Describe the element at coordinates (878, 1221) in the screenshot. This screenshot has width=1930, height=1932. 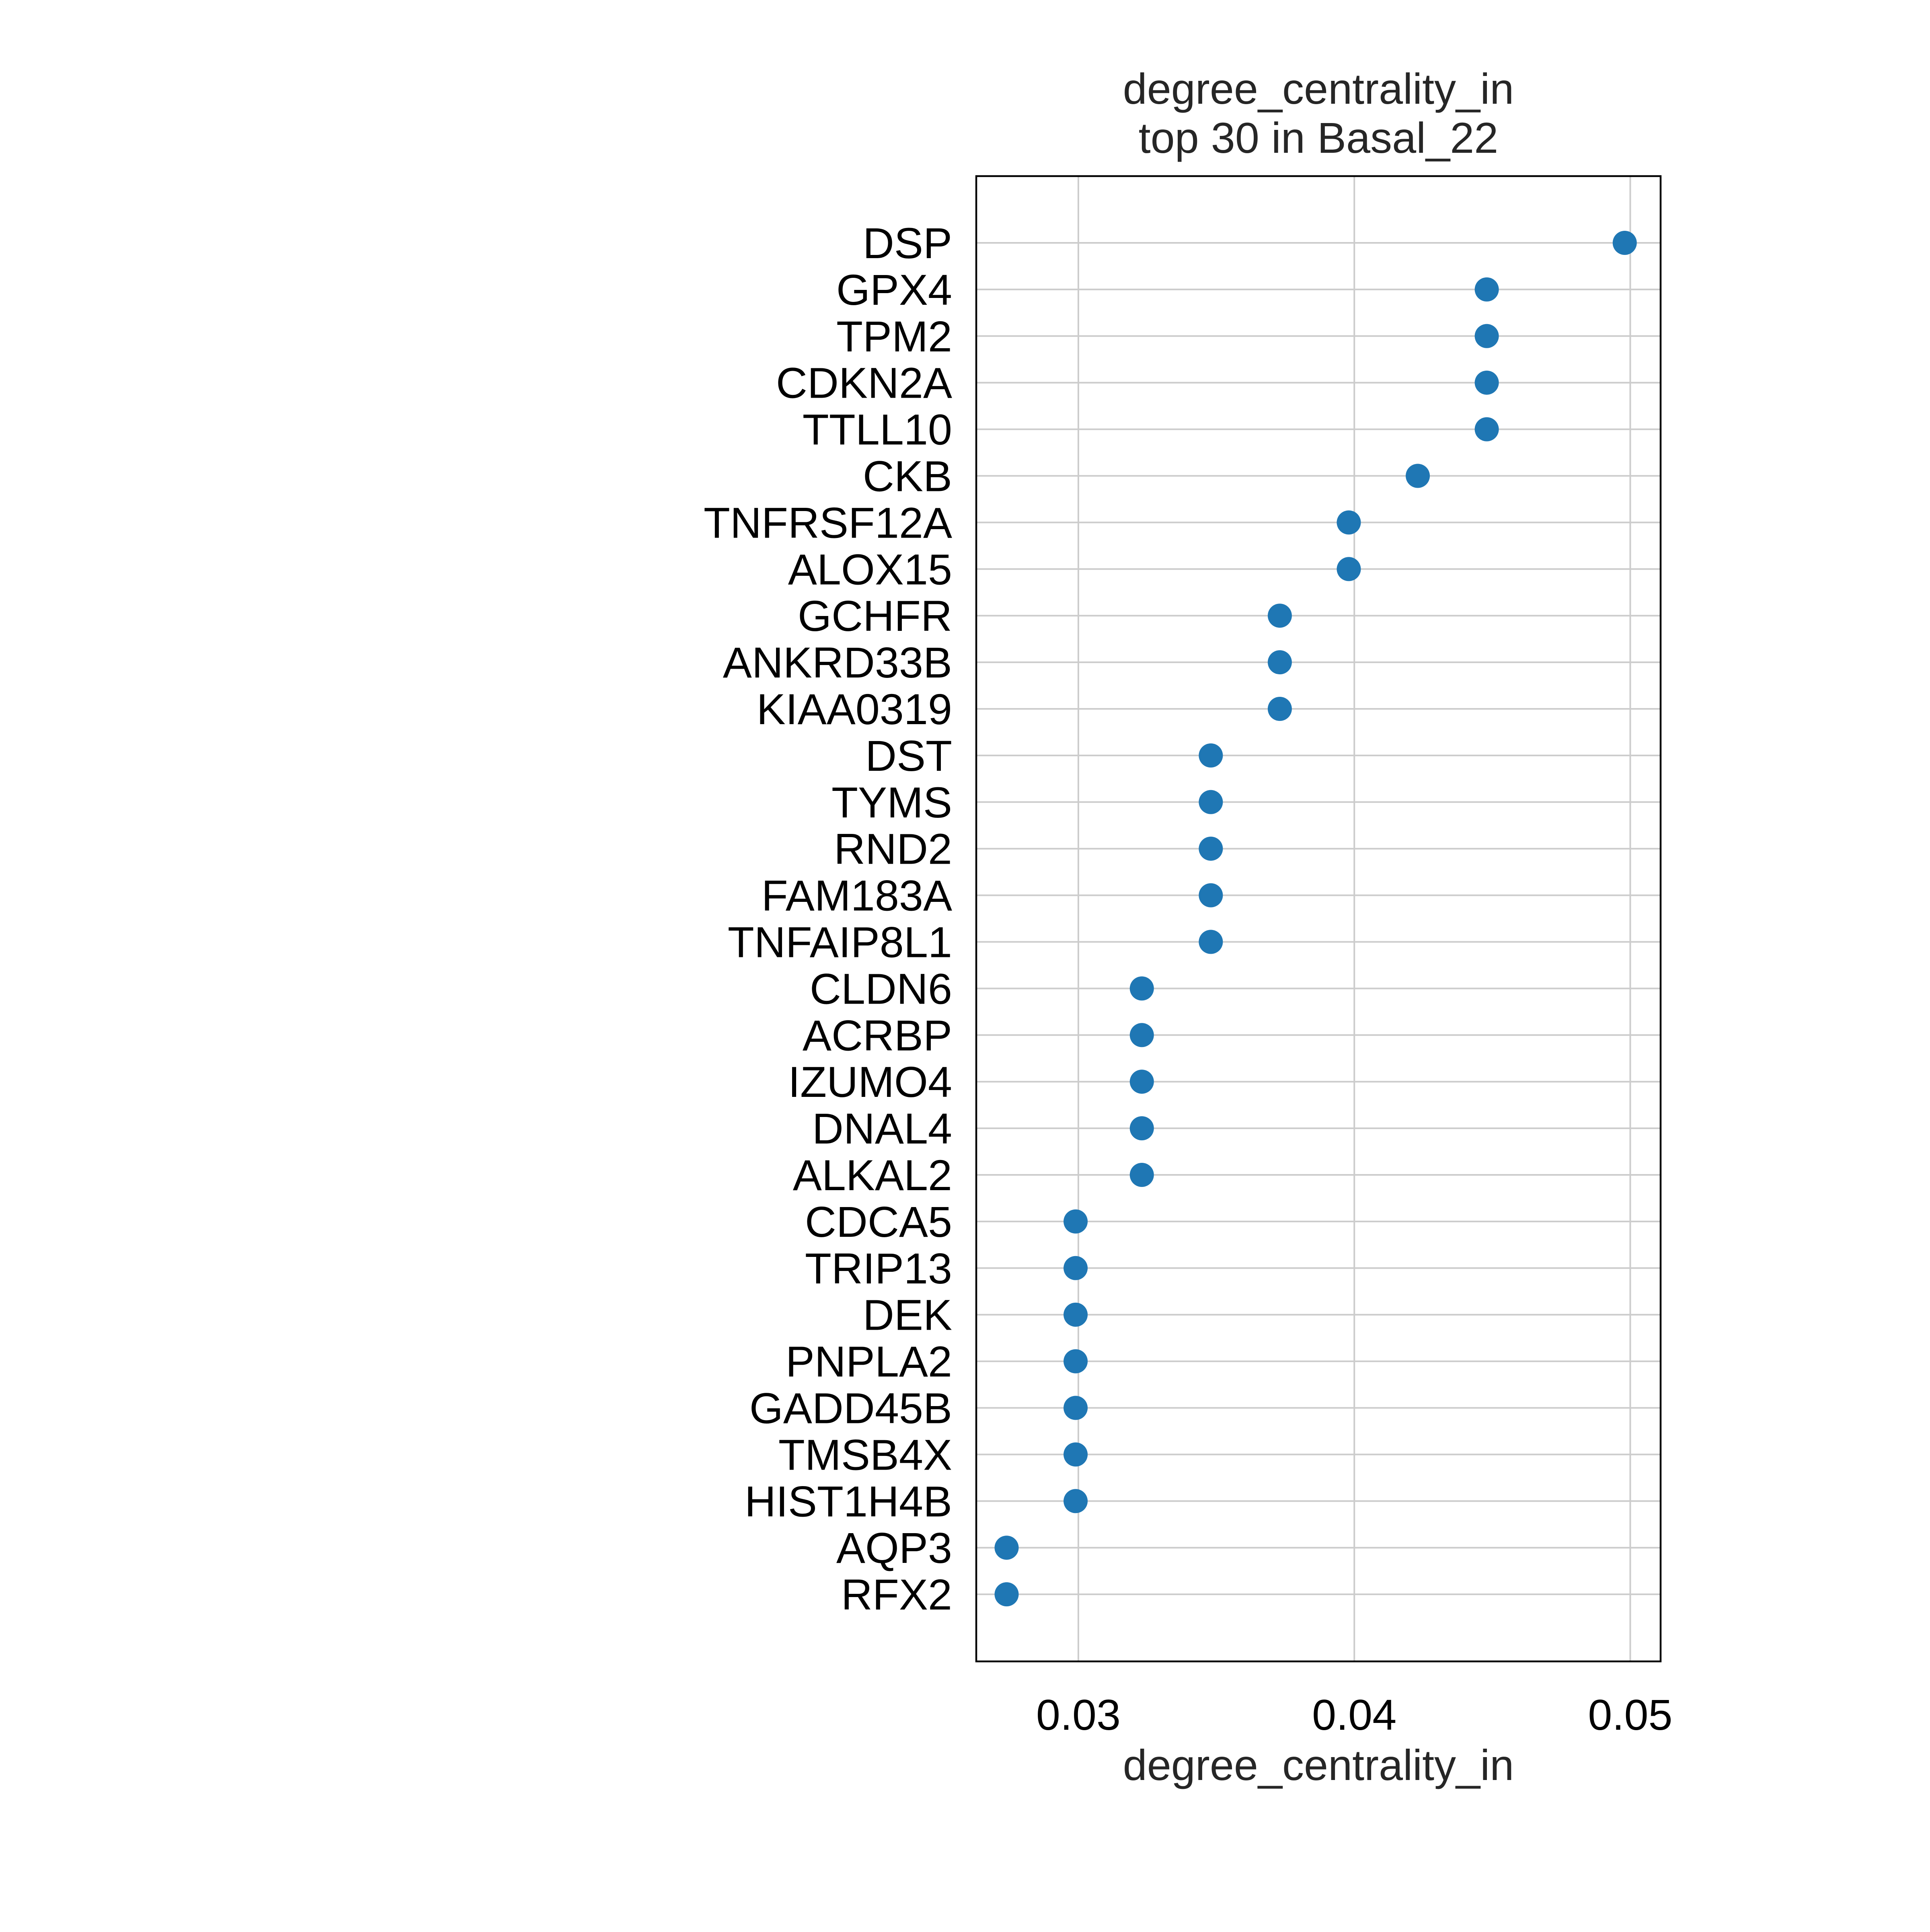
I see `y-tick-label: CDCA5` at that location.